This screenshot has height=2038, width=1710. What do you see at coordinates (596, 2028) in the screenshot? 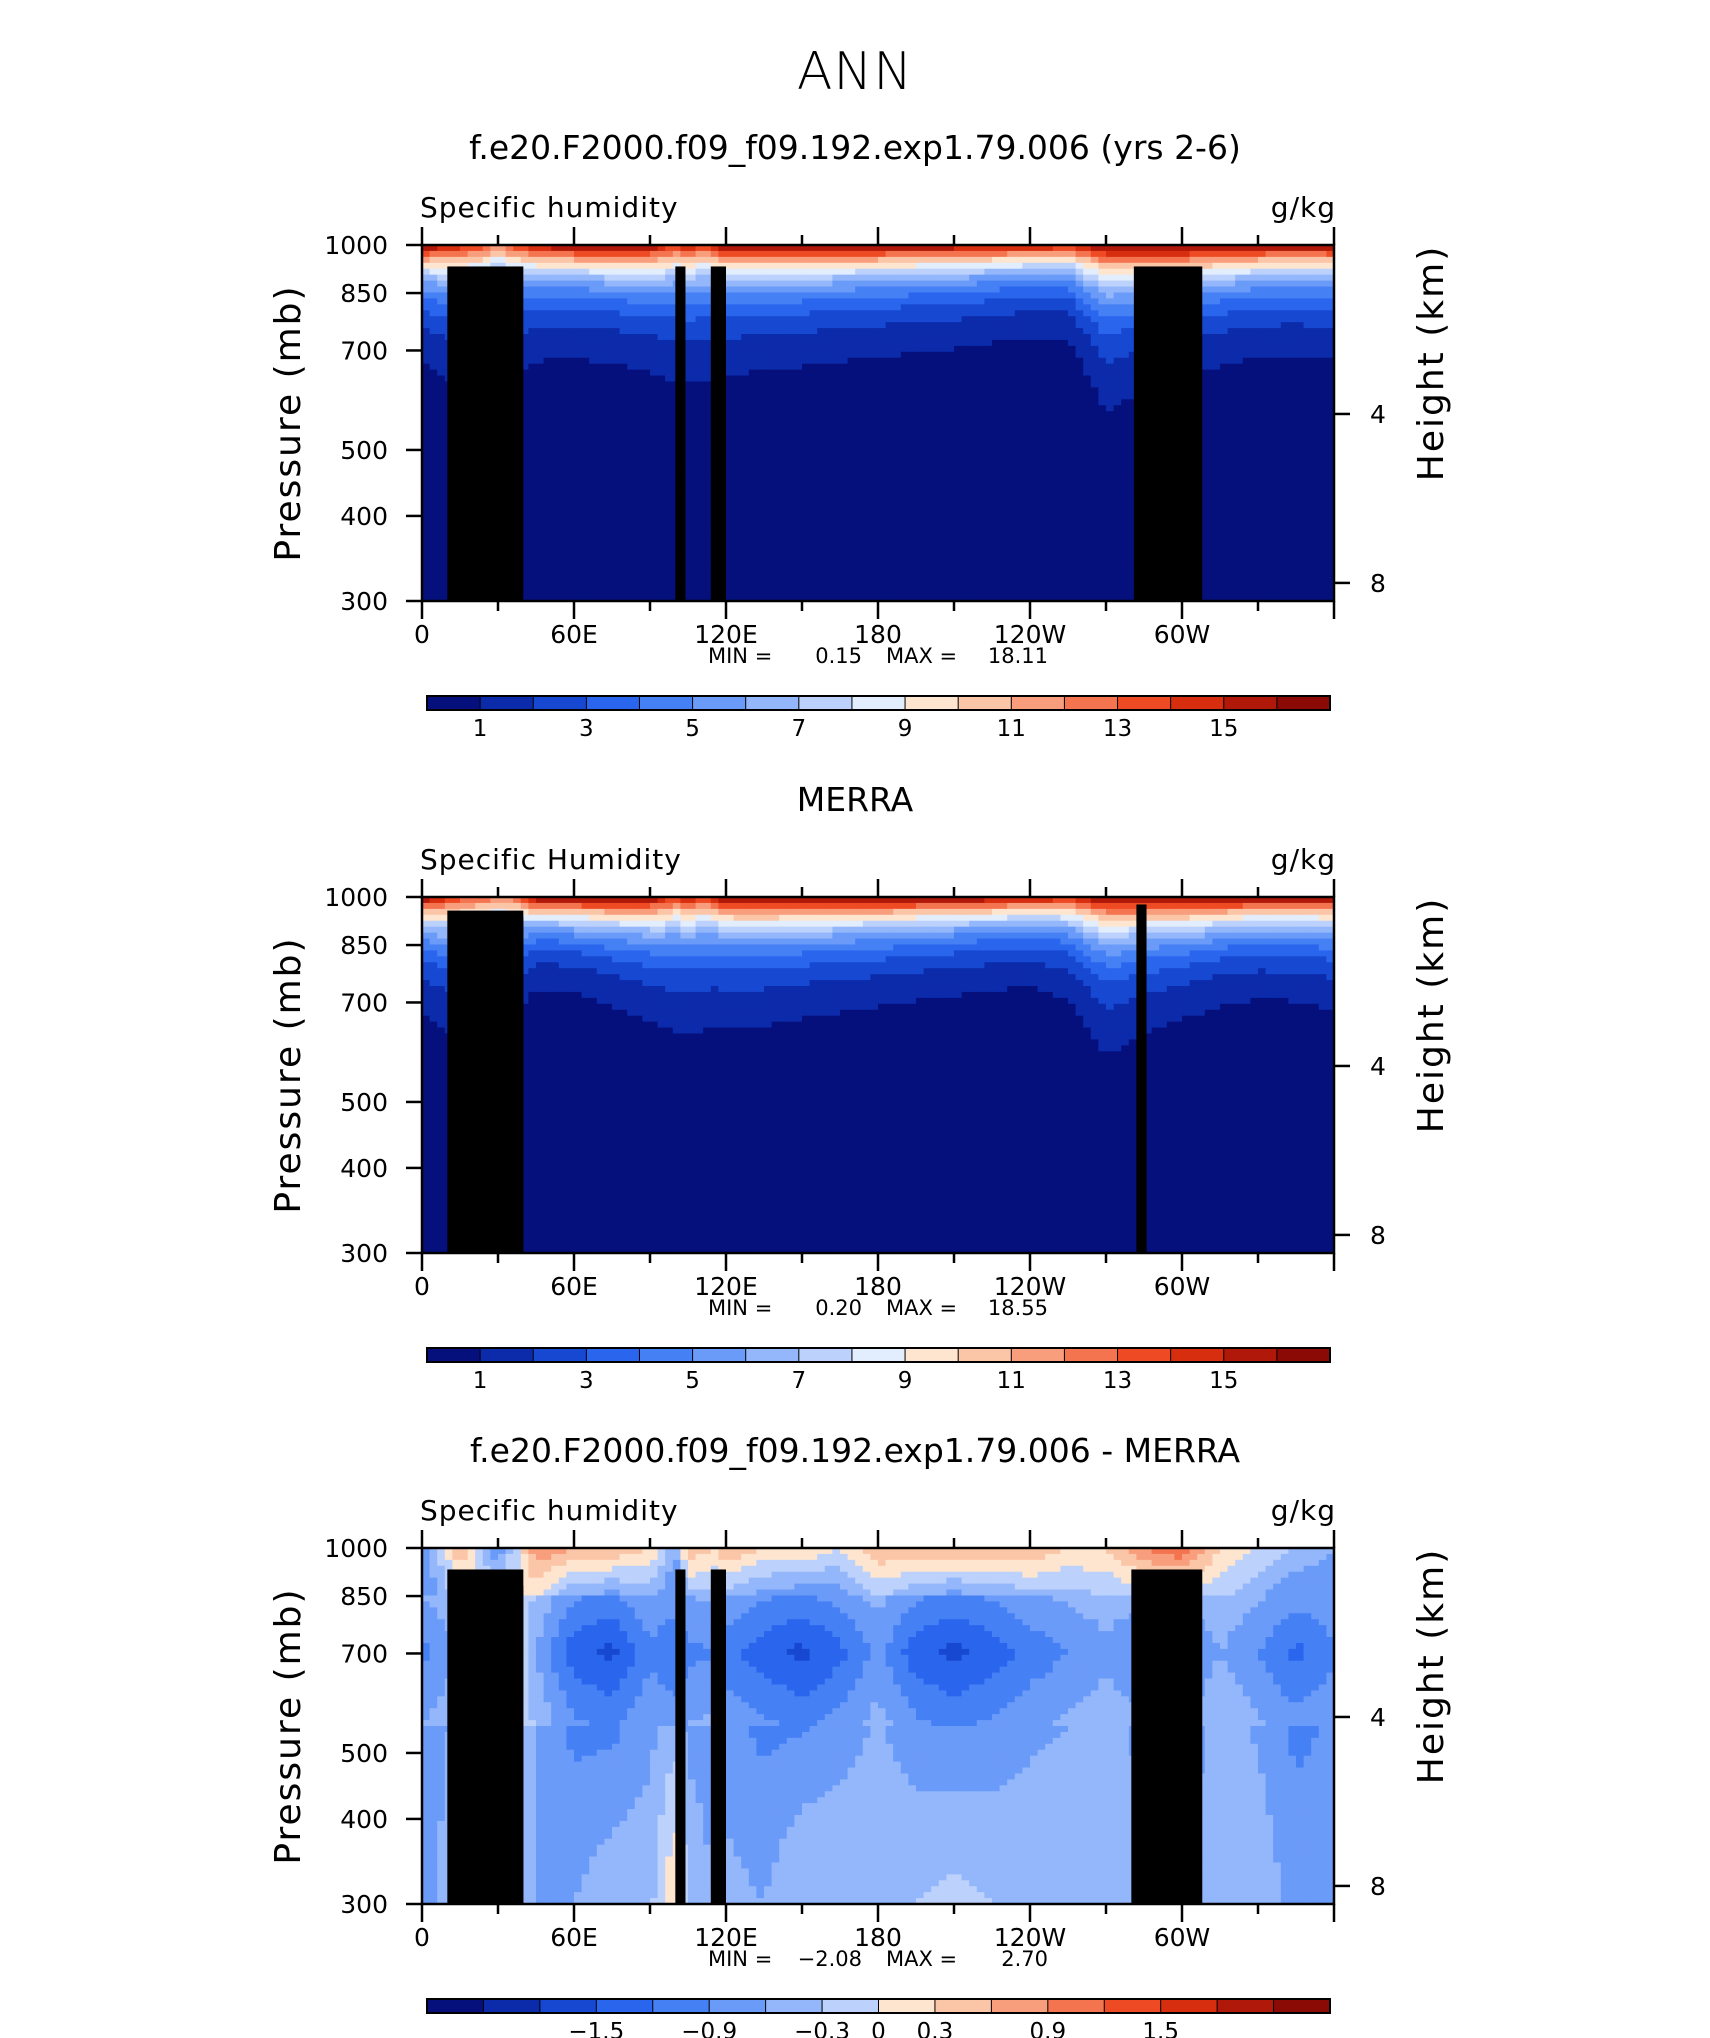
I see `colorbar-label: −1.5` at bounding box center [596, 2028].